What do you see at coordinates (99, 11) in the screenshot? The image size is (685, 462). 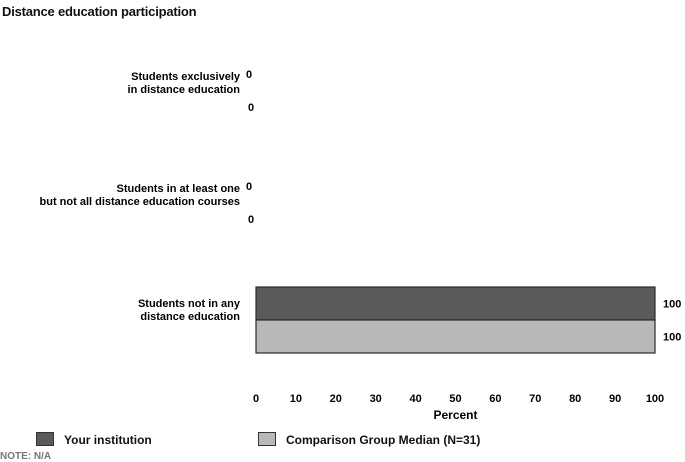 I see `chart-title: Distance education participation` at bounding box center [99, 11].